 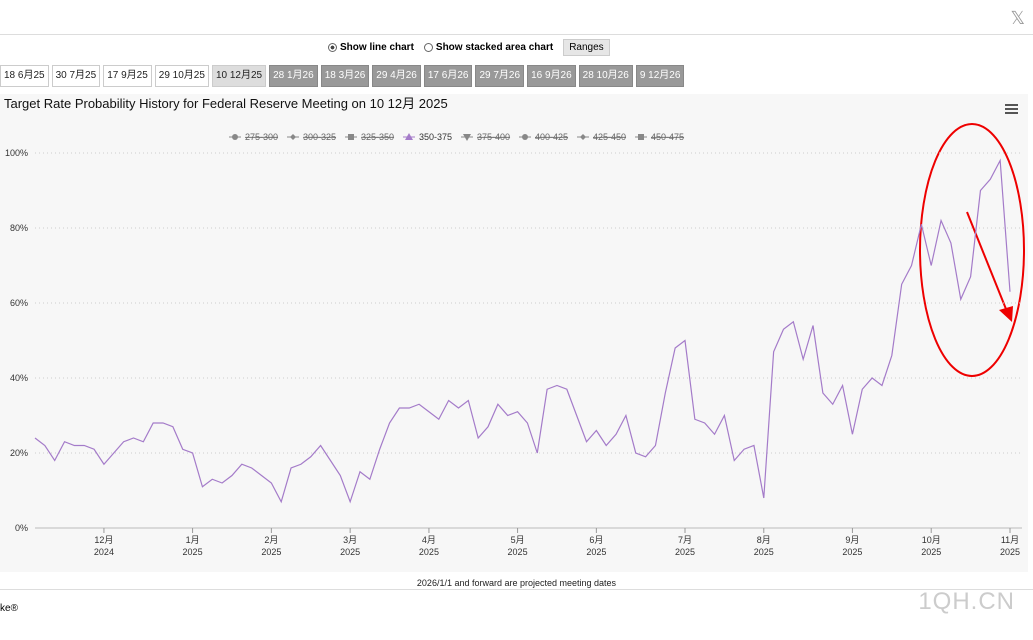 I want to click on credit: ke®, so click(x=9, y=608).